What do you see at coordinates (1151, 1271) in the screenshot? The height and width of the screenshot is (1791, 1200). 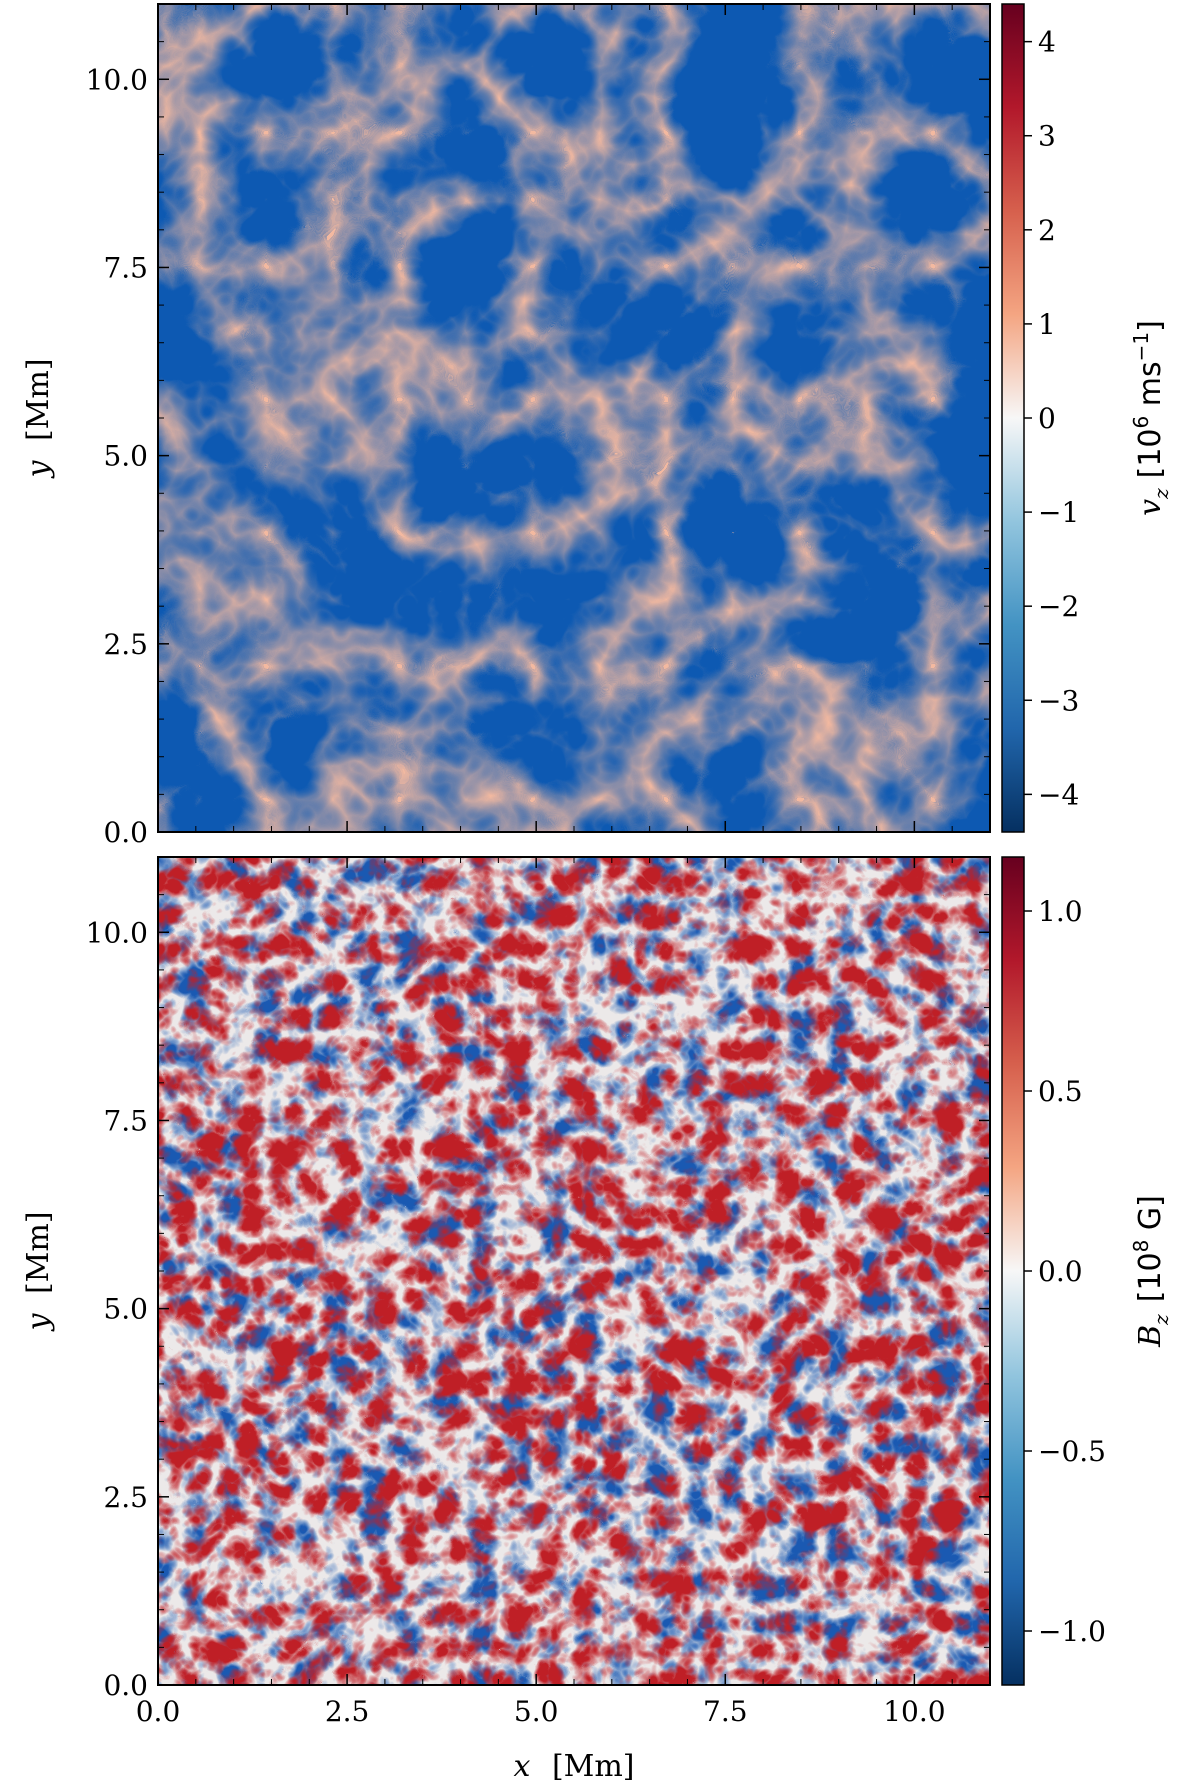 I see `bottom-colorbar-label: Bz[108 G]` at bounding box center [1151, 1271].